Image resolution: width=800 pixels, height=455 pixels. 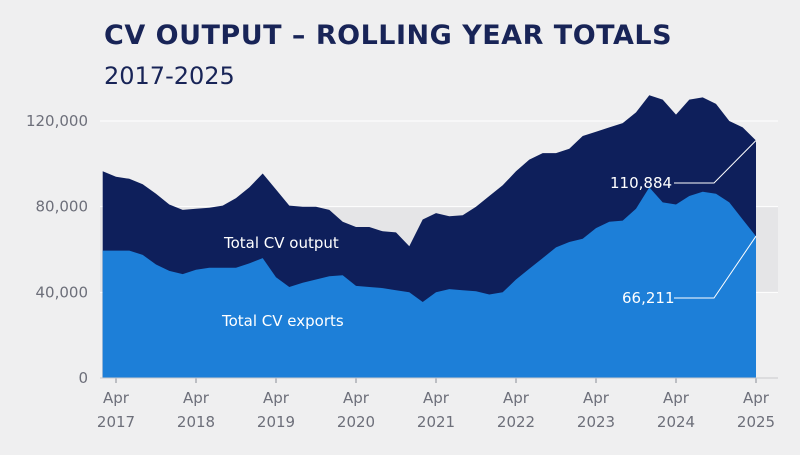 What do you see at coordinates (281, 243) in the screenshot?
I see `series-label: Total CV output` at bounding box center [281, 243].